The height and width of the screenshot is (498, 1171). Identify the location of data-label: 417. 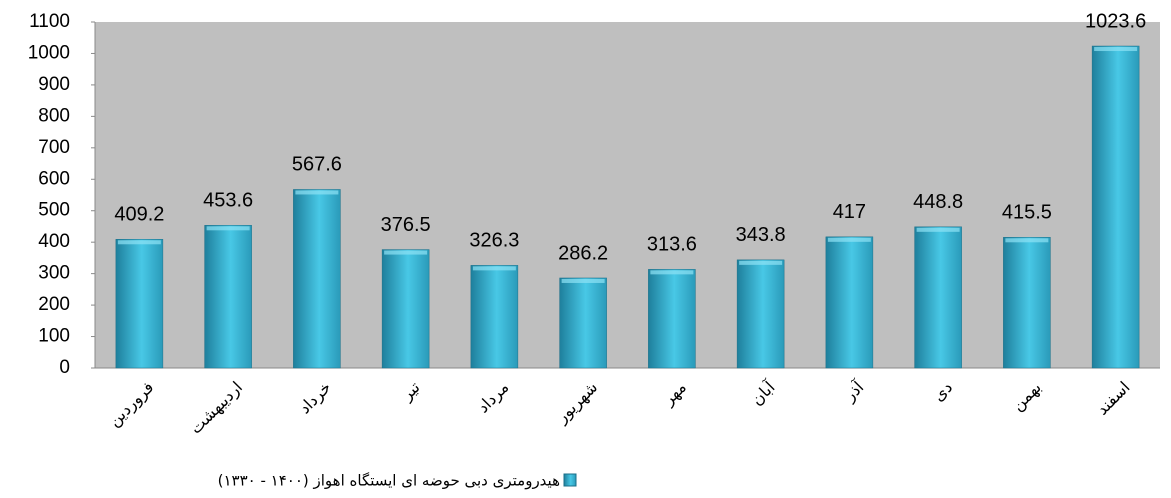
(849, 212).